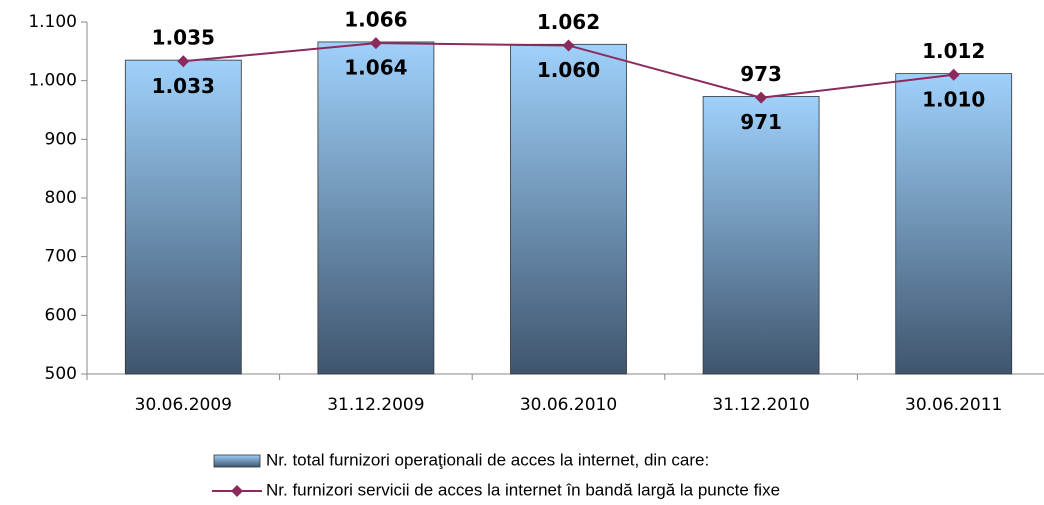 This screenshot has height=505, width=1044. I want to click on y-tick-label: 1.100, so click(52, 22).